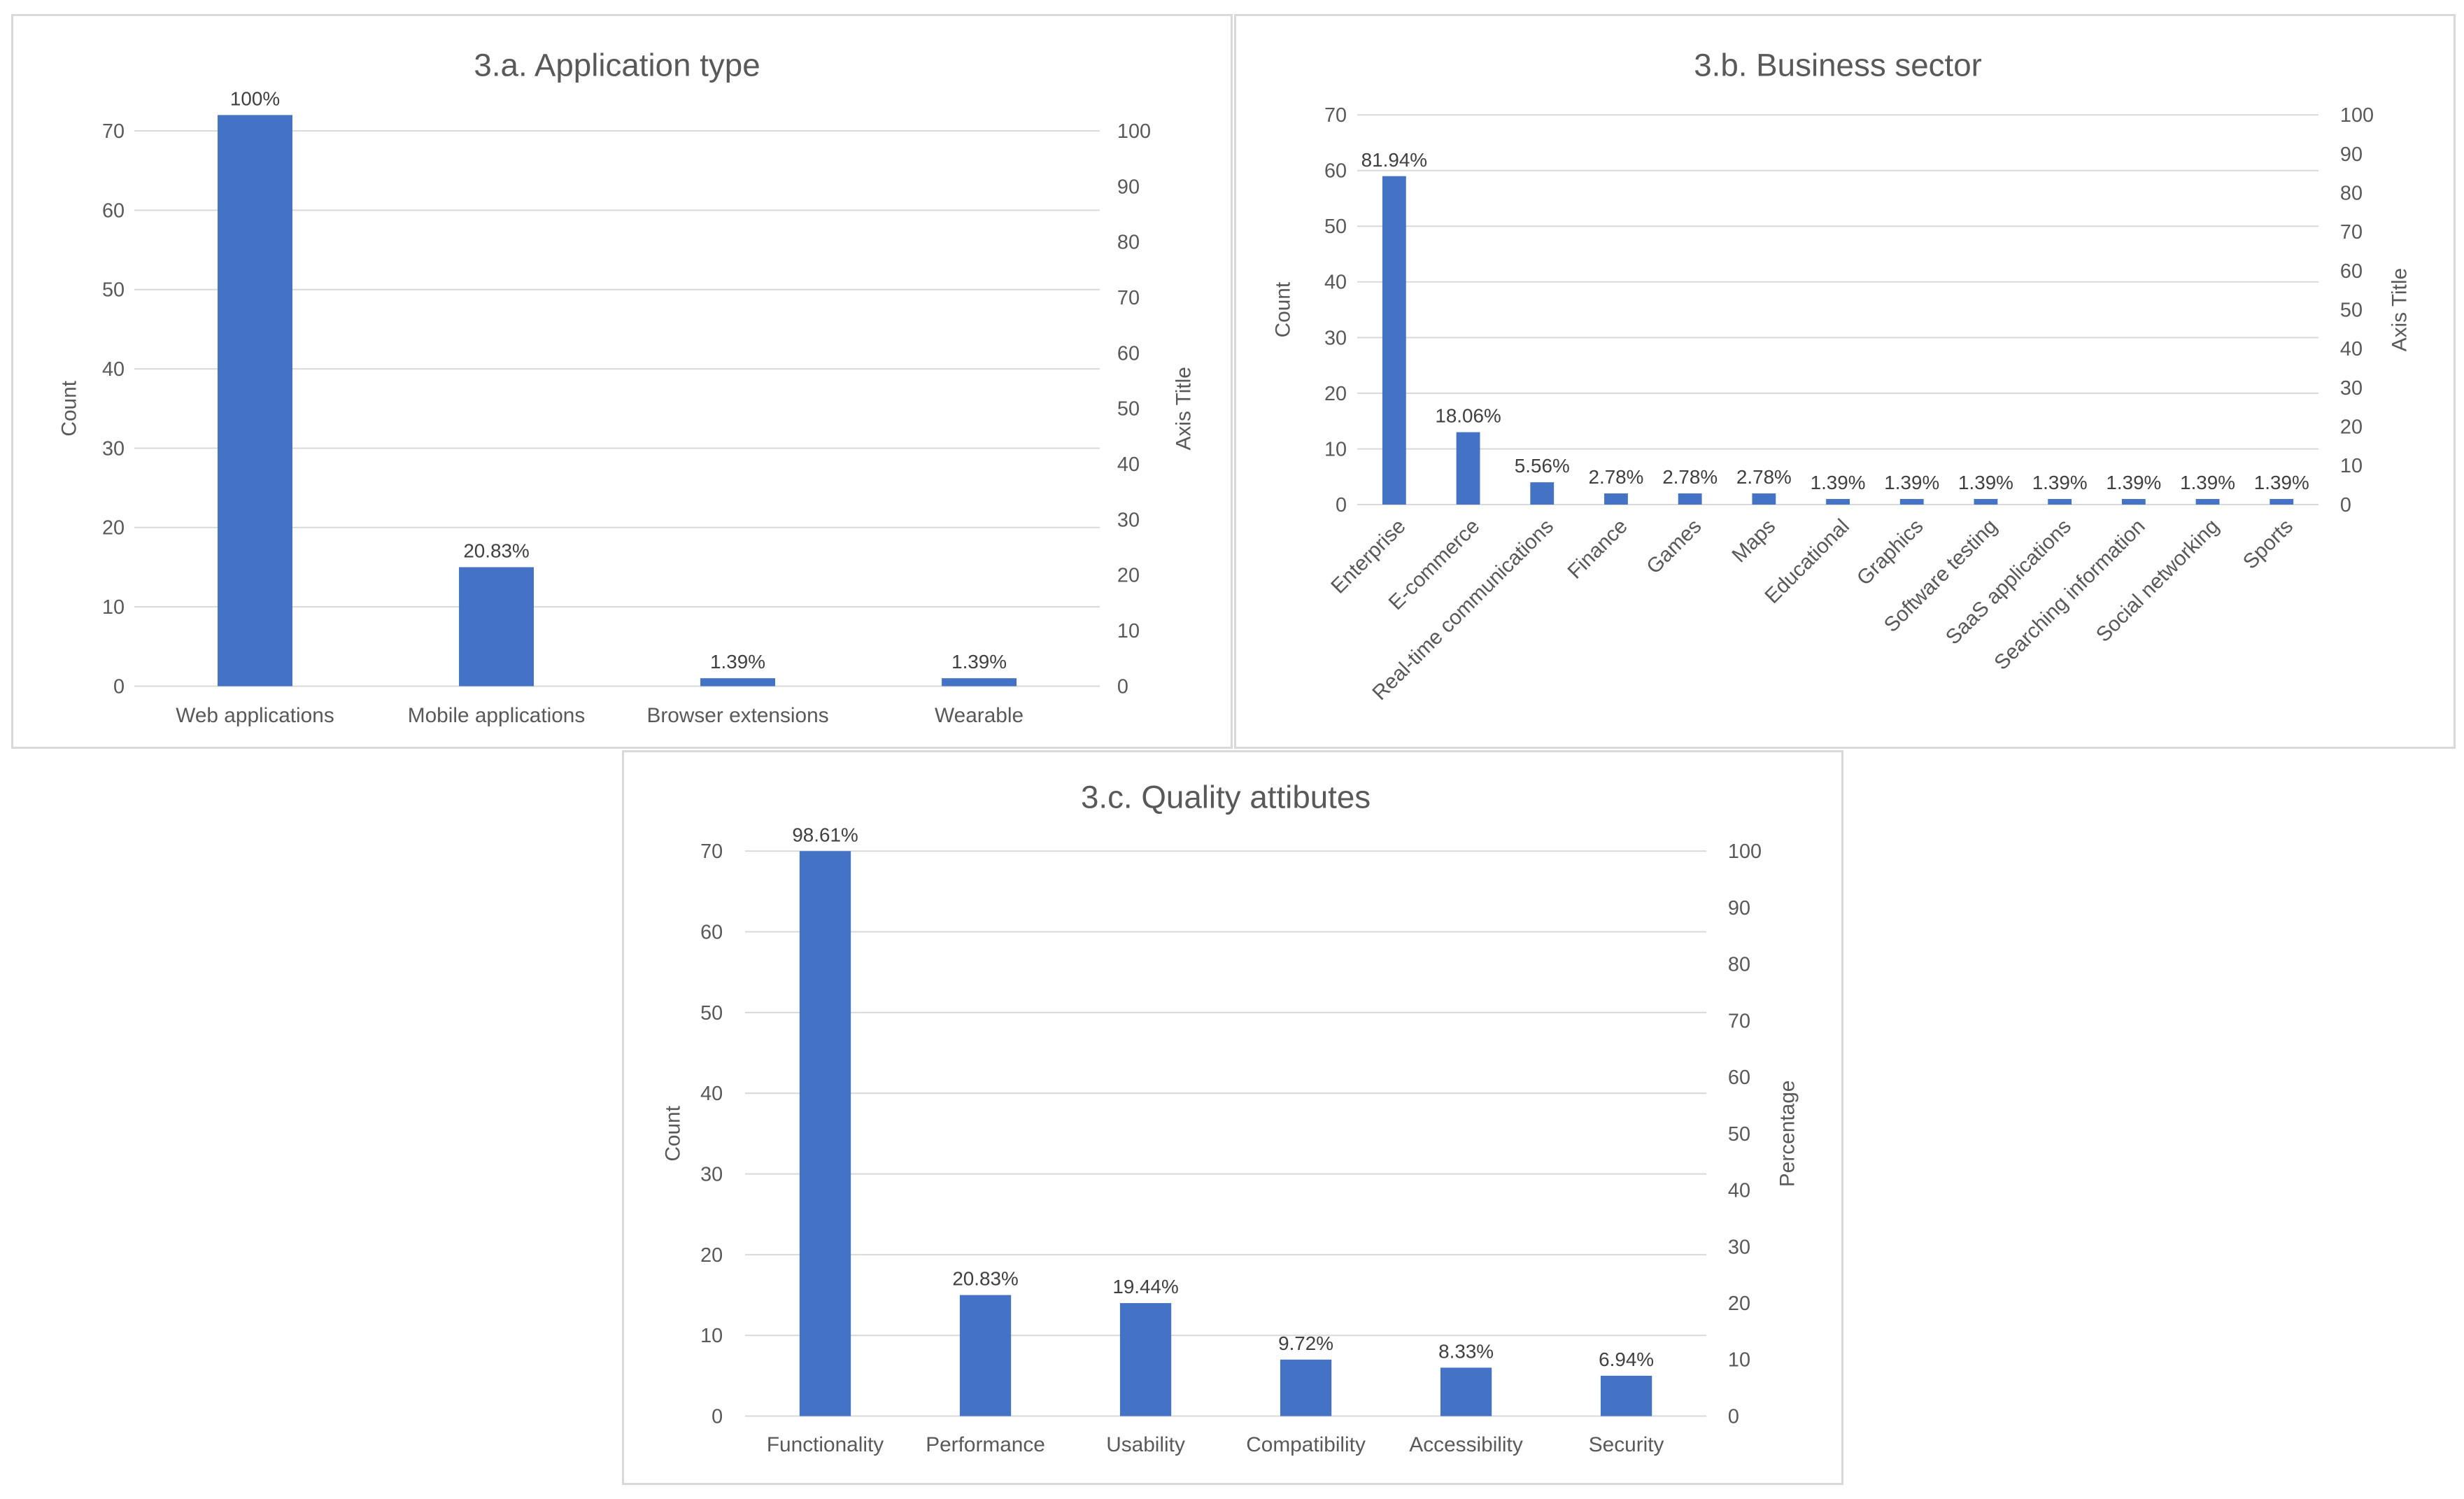  What do you see at coordinates (1739, 965) in the screenshot?
I see `y2-tick-label: 80` at bounding box center [1739, 965].